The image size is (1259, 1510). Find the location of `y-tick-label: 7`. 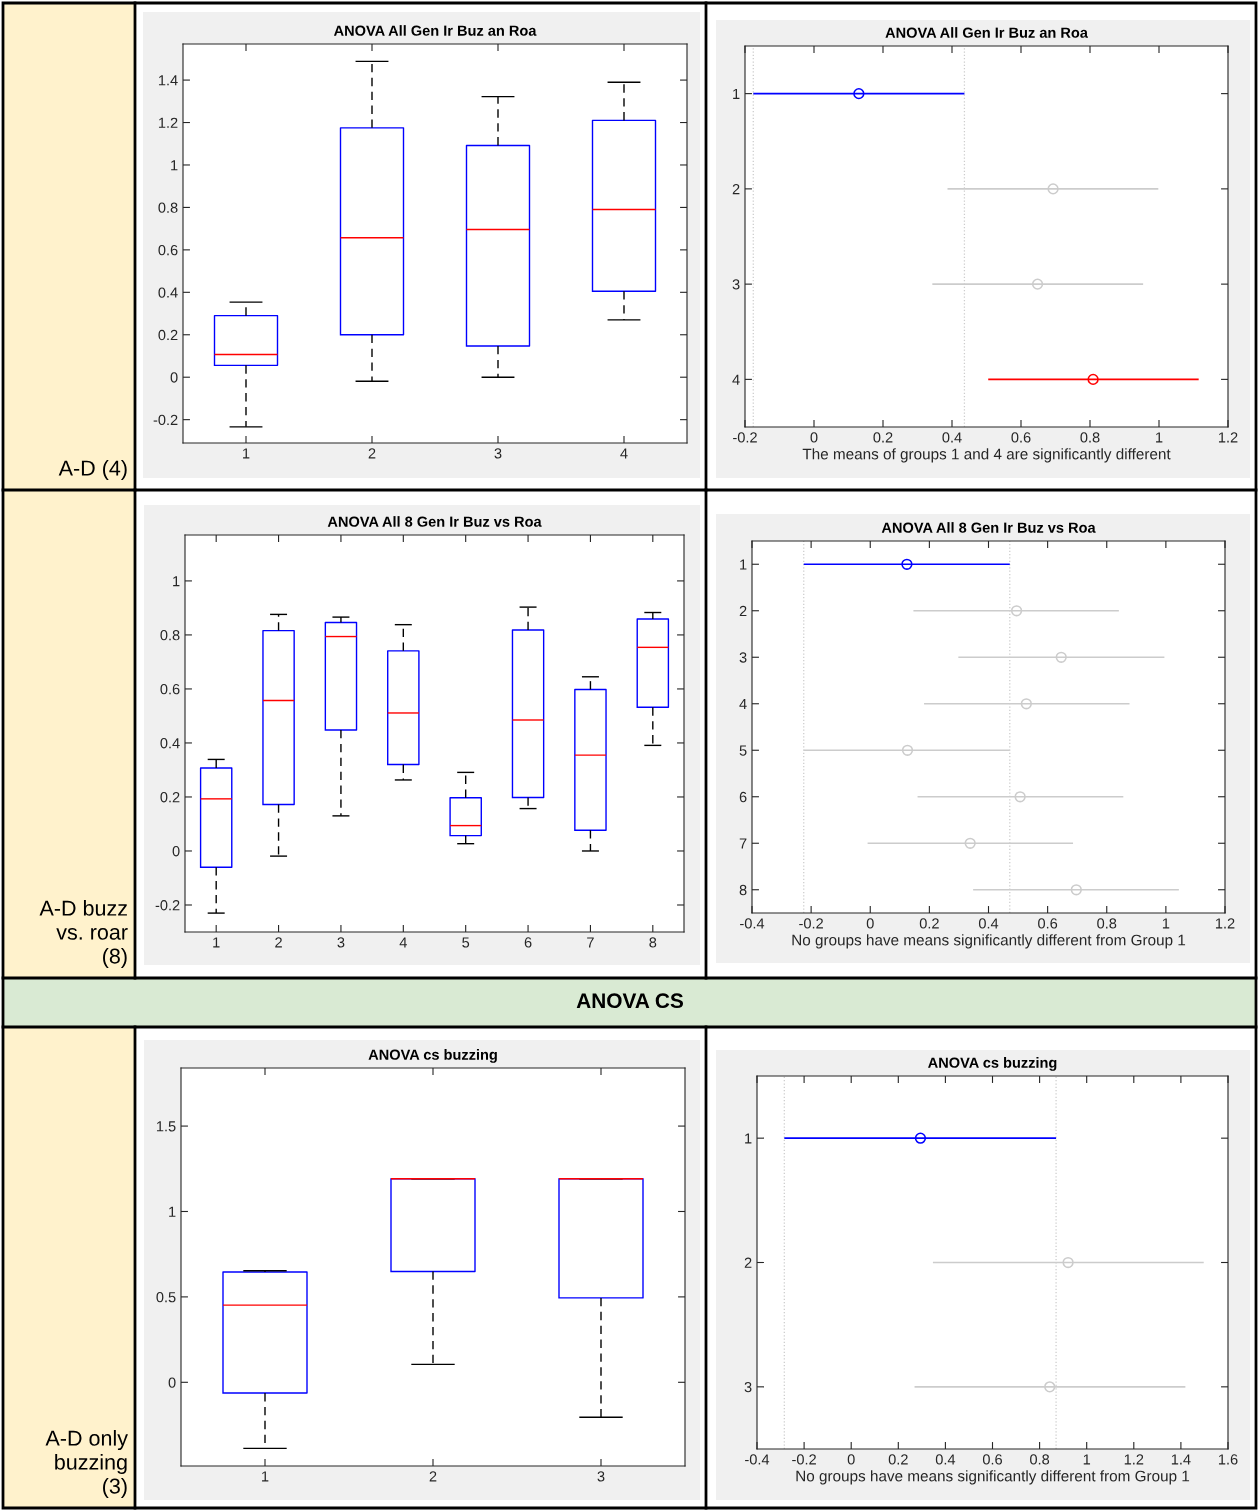

y-tick-label: 7 is located at coordinates (743, 843).